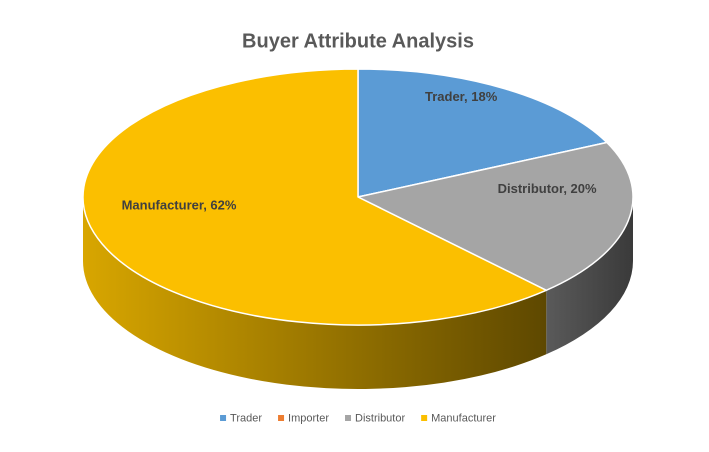 This screenshot has width=709, height=452. Describe the element at coordinates (589, 276) in the screenshot. I see `slice-side` at that location.